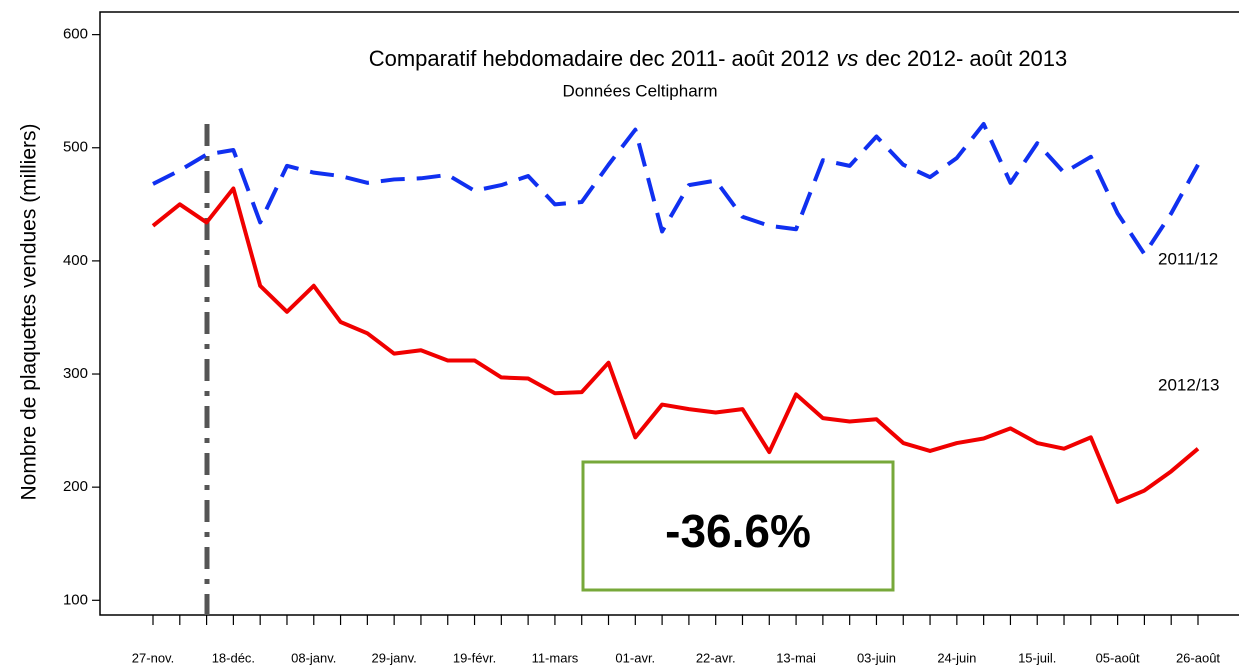 This screenshot has height=666, width=1239. Describe the element at coordinates (1037, 657) in the screenshot. I see `x-tick-label: 15-juil.` at that location.